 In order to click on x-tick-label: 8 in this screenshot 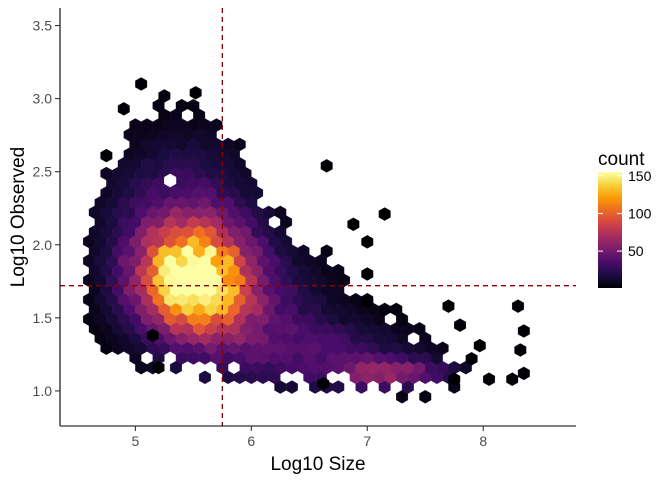, I will do `click(483, 441)`.